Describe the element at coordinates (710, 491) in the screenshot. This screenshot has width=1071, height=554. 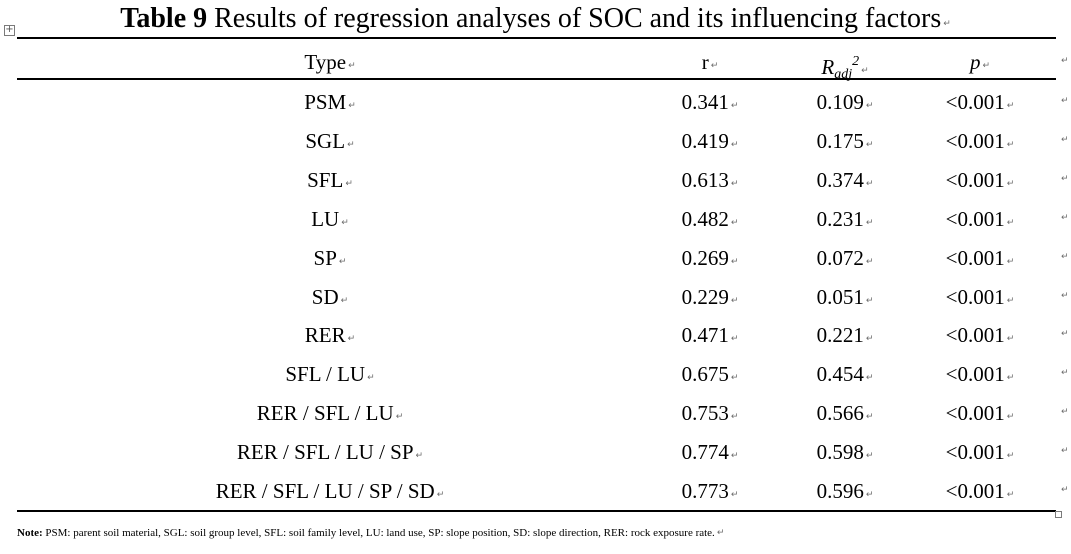
I see `cell-r: 0.773 ↵` at that location.